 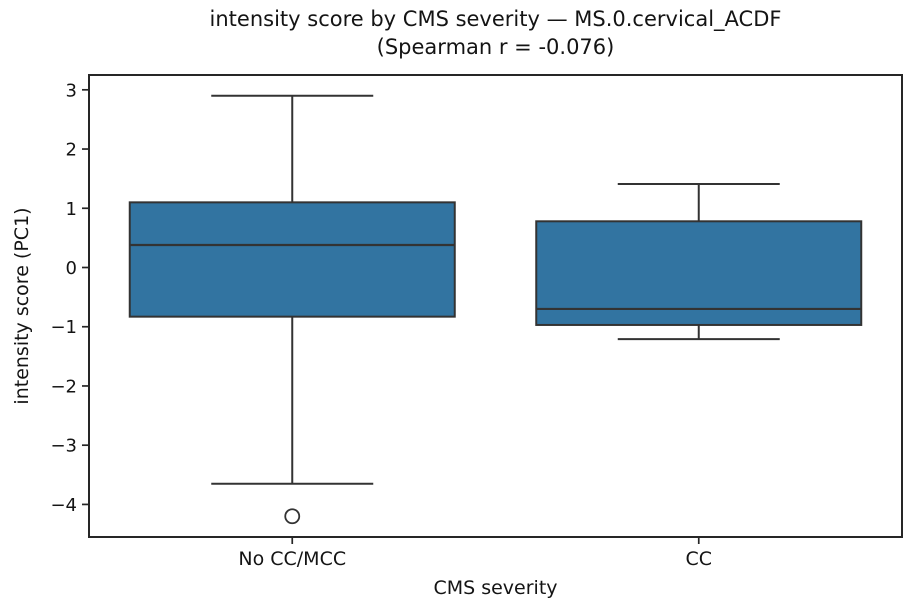 What do you see at coordinates (63, 446) in the screenshot?
I see `y-tick-label: −3` at bounding box center [63, 446].